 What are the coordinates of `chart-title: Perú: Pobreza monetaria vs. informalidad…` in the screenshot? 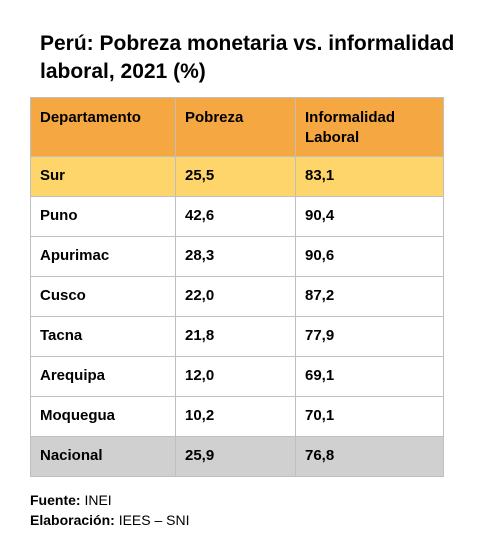 It's located at (247, 57).